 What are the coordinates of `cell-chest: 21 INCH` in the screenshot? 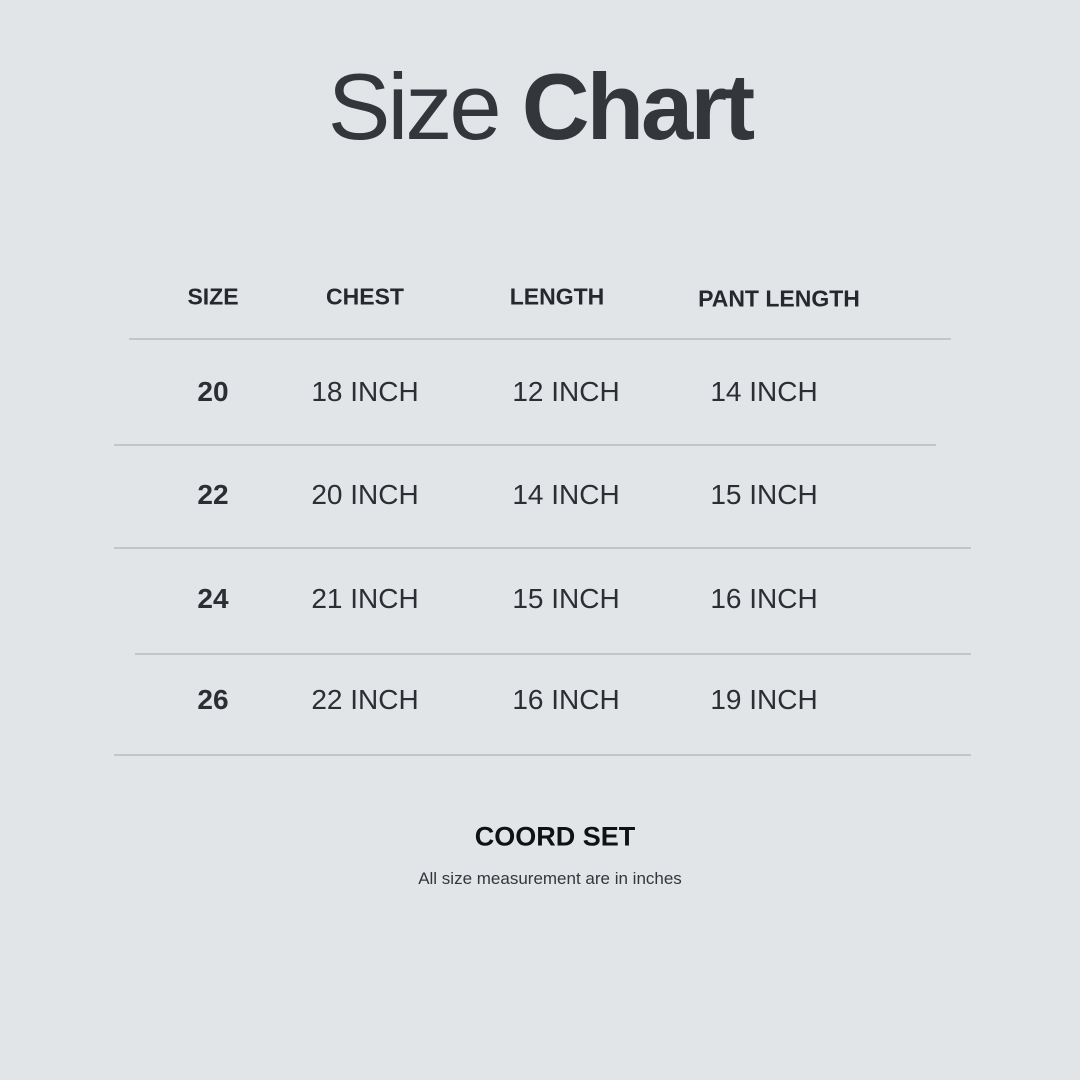 It's located at (365, 598).